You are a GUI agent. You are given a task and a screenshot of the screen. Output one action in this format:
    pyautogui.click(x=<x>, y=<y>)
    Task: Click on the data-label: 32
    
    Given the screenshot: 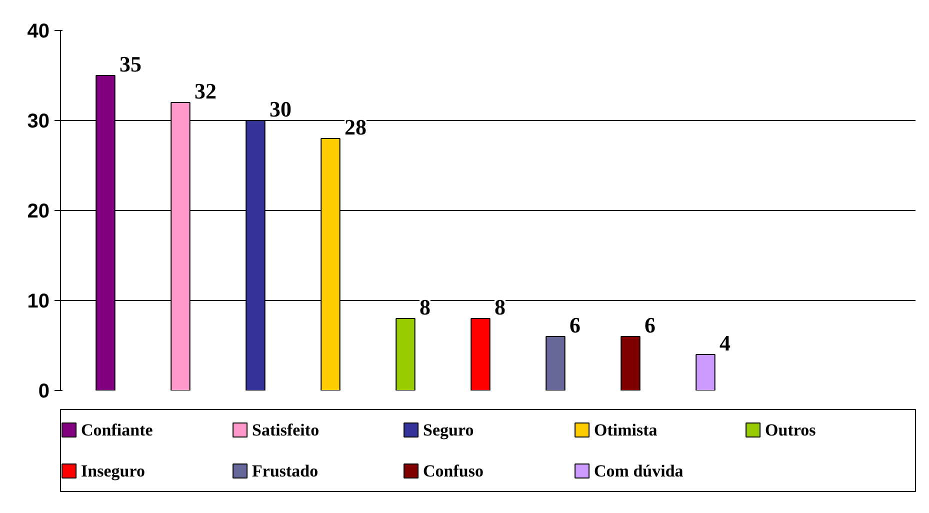 What is the action you would take?
    pyautogui.click(x=205, y=91)
    